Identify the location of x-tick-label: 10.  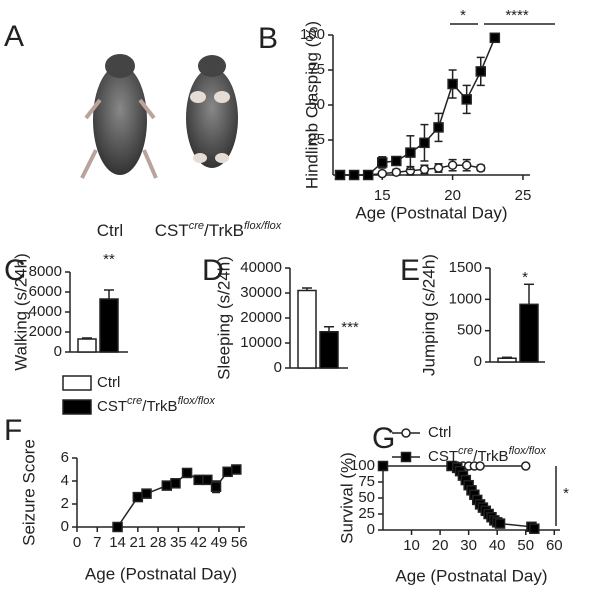
(411, 545).